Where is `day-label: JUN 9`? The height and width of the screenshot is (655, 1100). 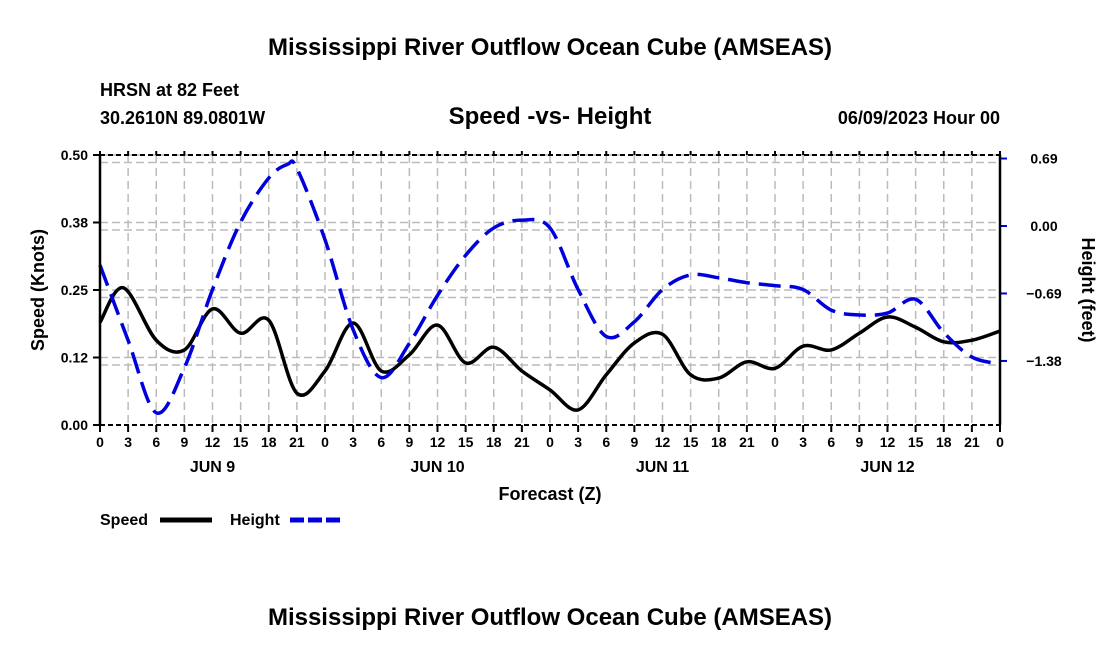 day-label: JUN 9 is located at coordinates (212, 467).